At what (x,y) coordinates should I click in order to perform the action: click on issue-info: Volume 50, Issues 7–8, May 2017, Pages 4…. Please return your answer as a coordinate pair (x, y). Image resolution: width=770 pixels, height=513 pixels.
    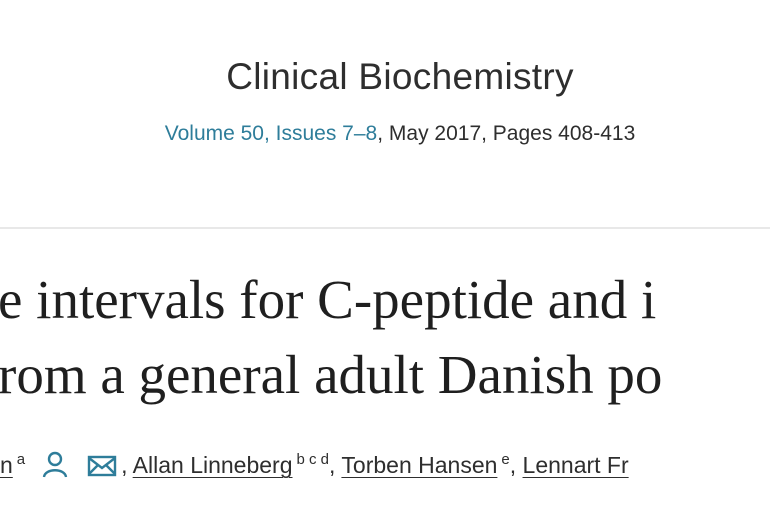
    Looking at the image, I should click on (385, 134).